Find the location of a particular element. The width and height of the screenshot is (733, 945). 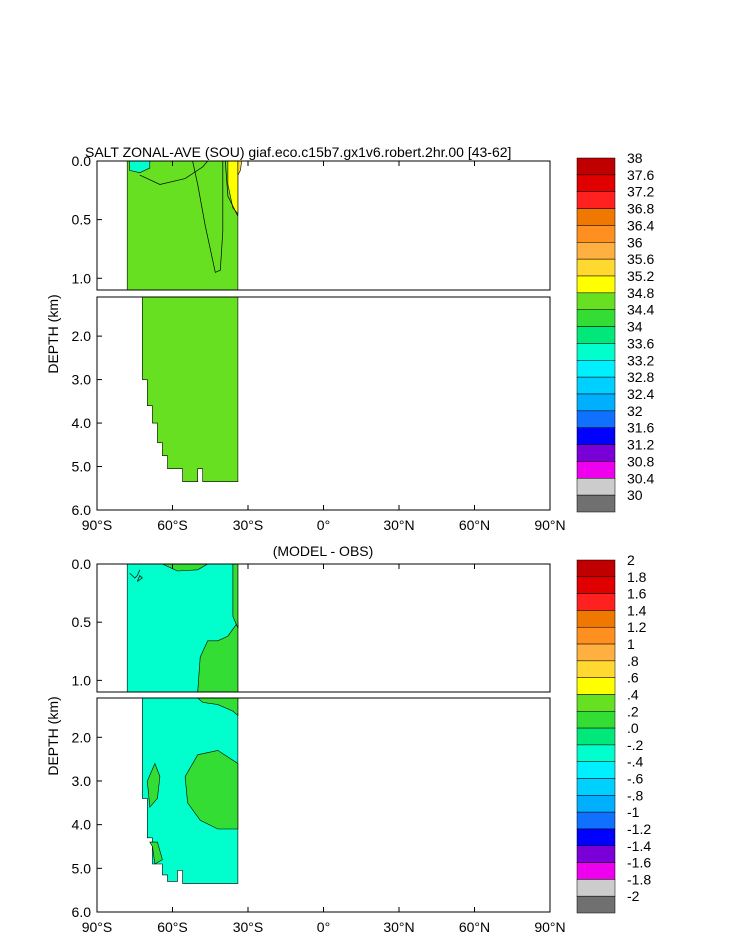

x-tick-label: 0° is located at coordinates (323, 927).